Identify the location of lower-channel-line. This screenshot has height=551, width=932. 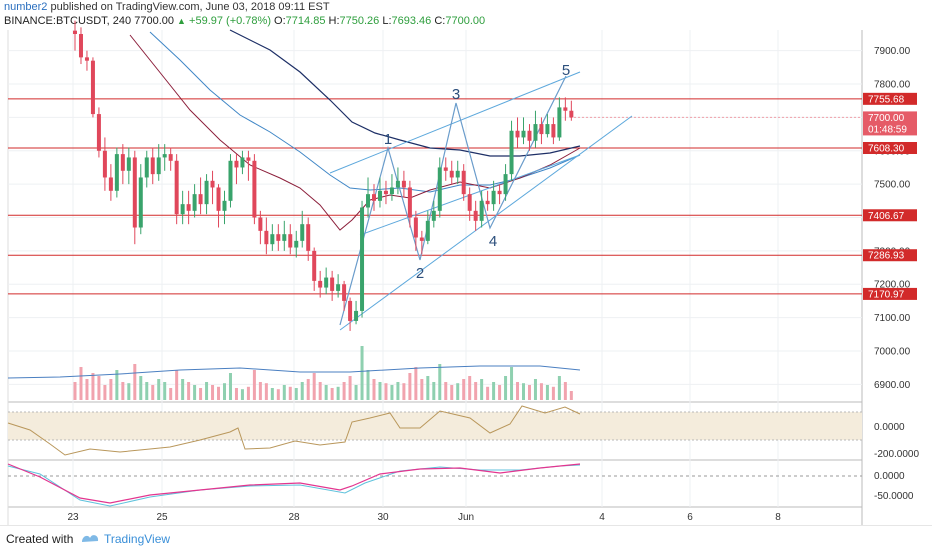
(486, 223).